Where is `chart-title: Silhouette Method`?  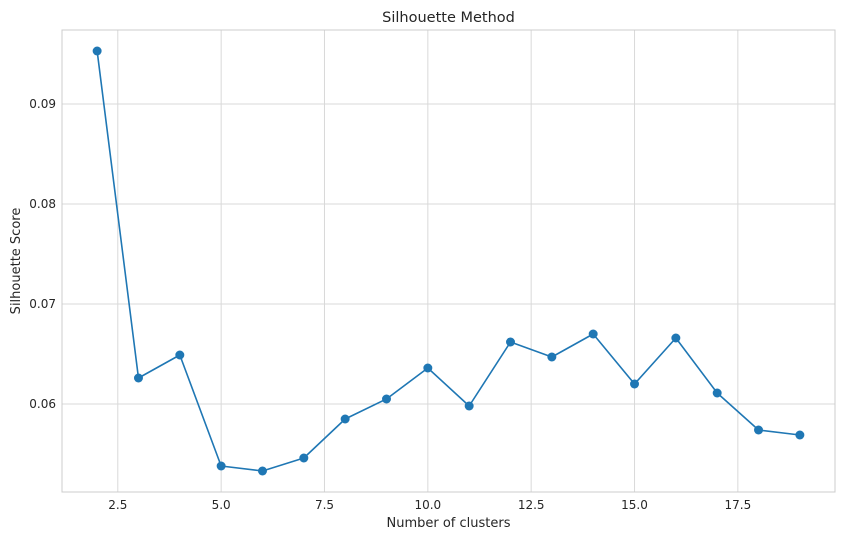 chart-title: Silhouette Method is located at coordinates (448, 18).